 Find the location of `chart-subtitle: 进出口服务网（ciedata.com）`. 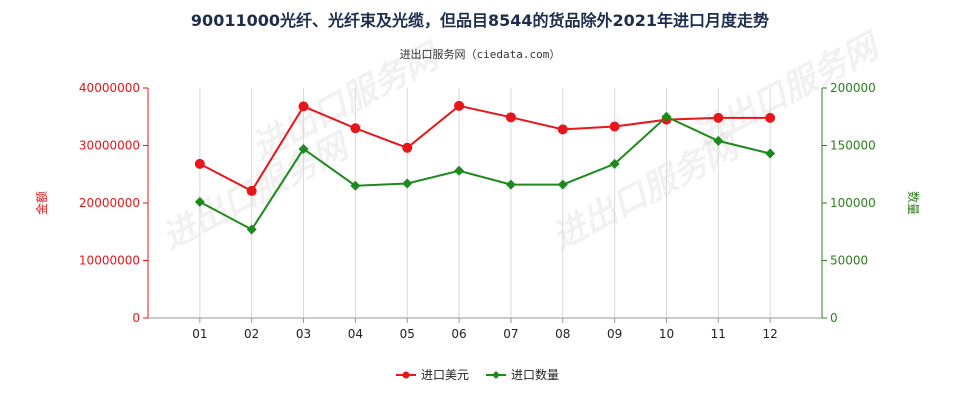

chart-subtitle: 进出口服务网（ciedata.com） is located at coordinates (480, 54).